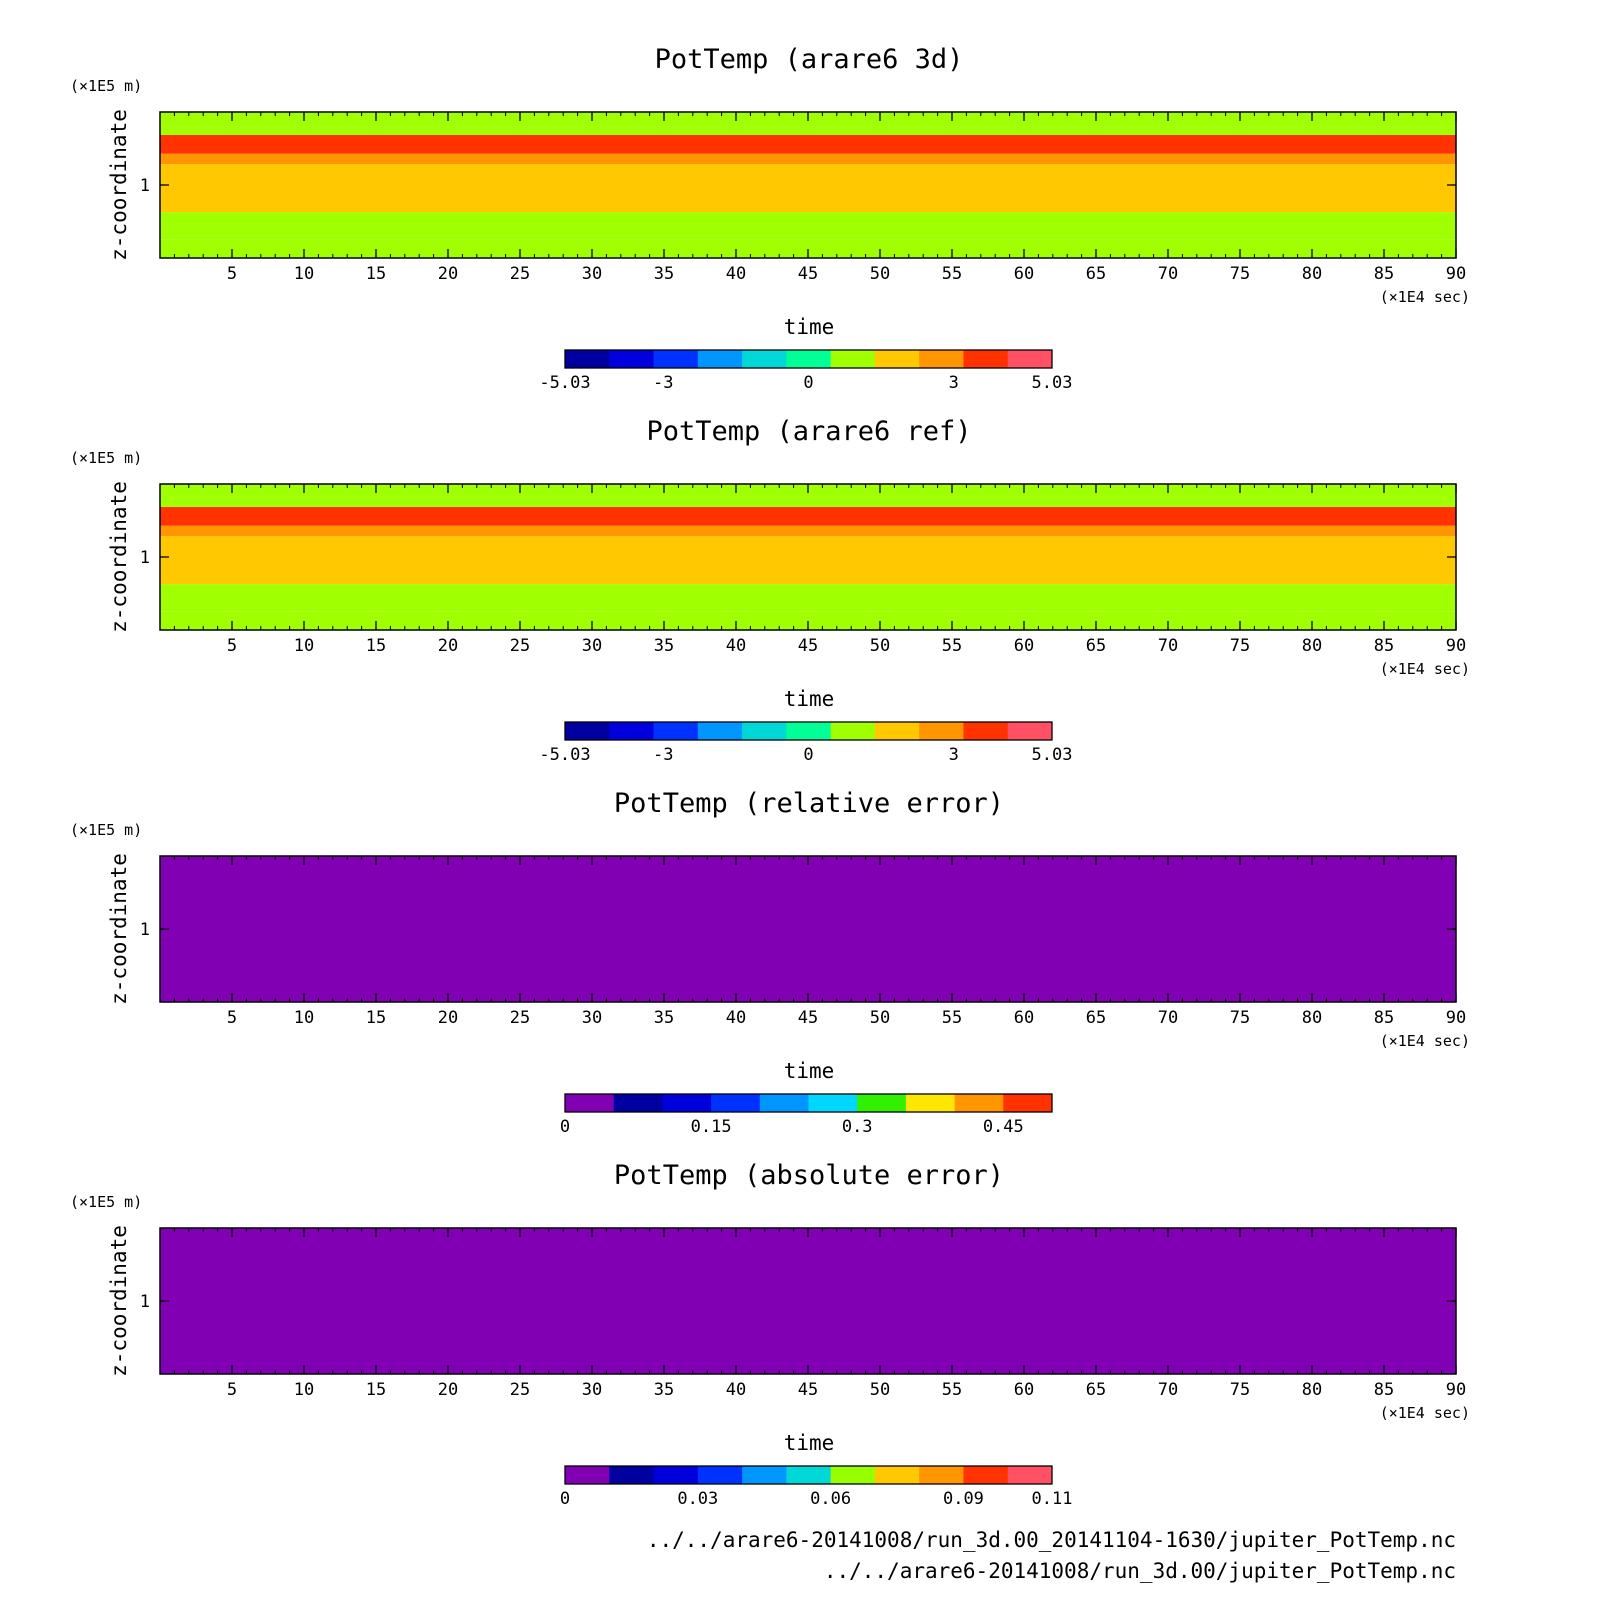 Image resolution: width=1604 pixels, height=1604 pixels. What do you see at coordinates (880, 646) in the screenshot?
I see `x-tick-label: 50` at bounding box center [880, 646].